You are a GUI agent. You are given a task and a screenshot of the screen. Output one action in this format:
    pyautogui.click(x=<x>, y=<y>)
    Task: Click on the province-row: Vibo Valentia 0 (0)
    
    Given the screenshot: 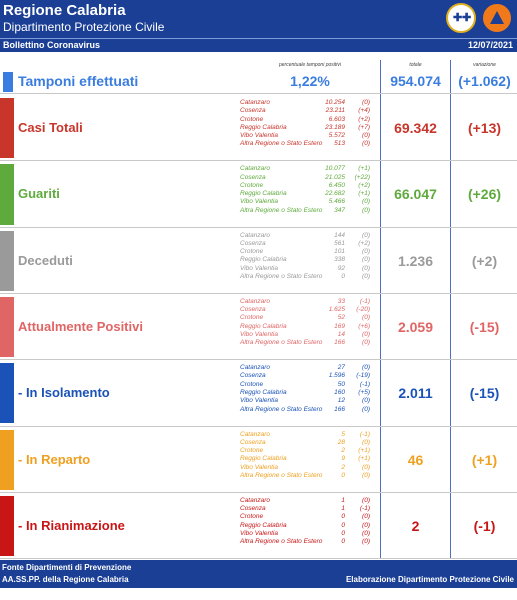 What is the action you would take?
    pyautogui.click(x=307, y=534)
    